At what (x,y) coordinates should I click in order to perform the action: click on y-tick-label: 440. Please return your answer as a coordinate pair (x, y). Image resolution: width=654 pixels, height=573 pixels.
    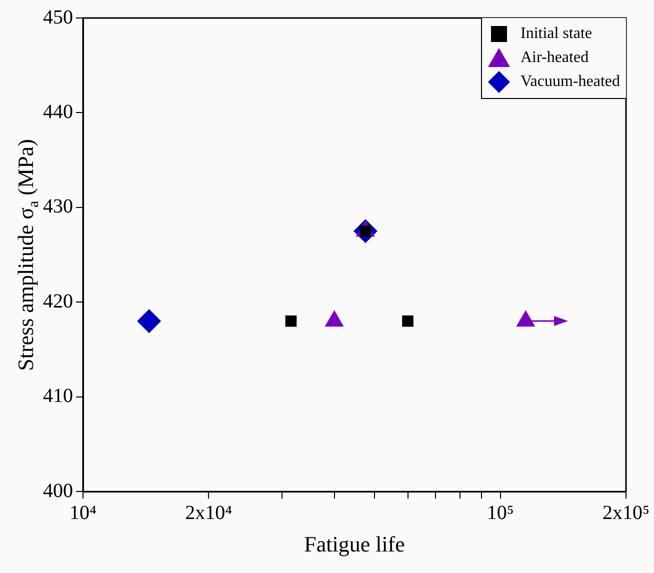
    Looking at the image, I should click on (58, 111).